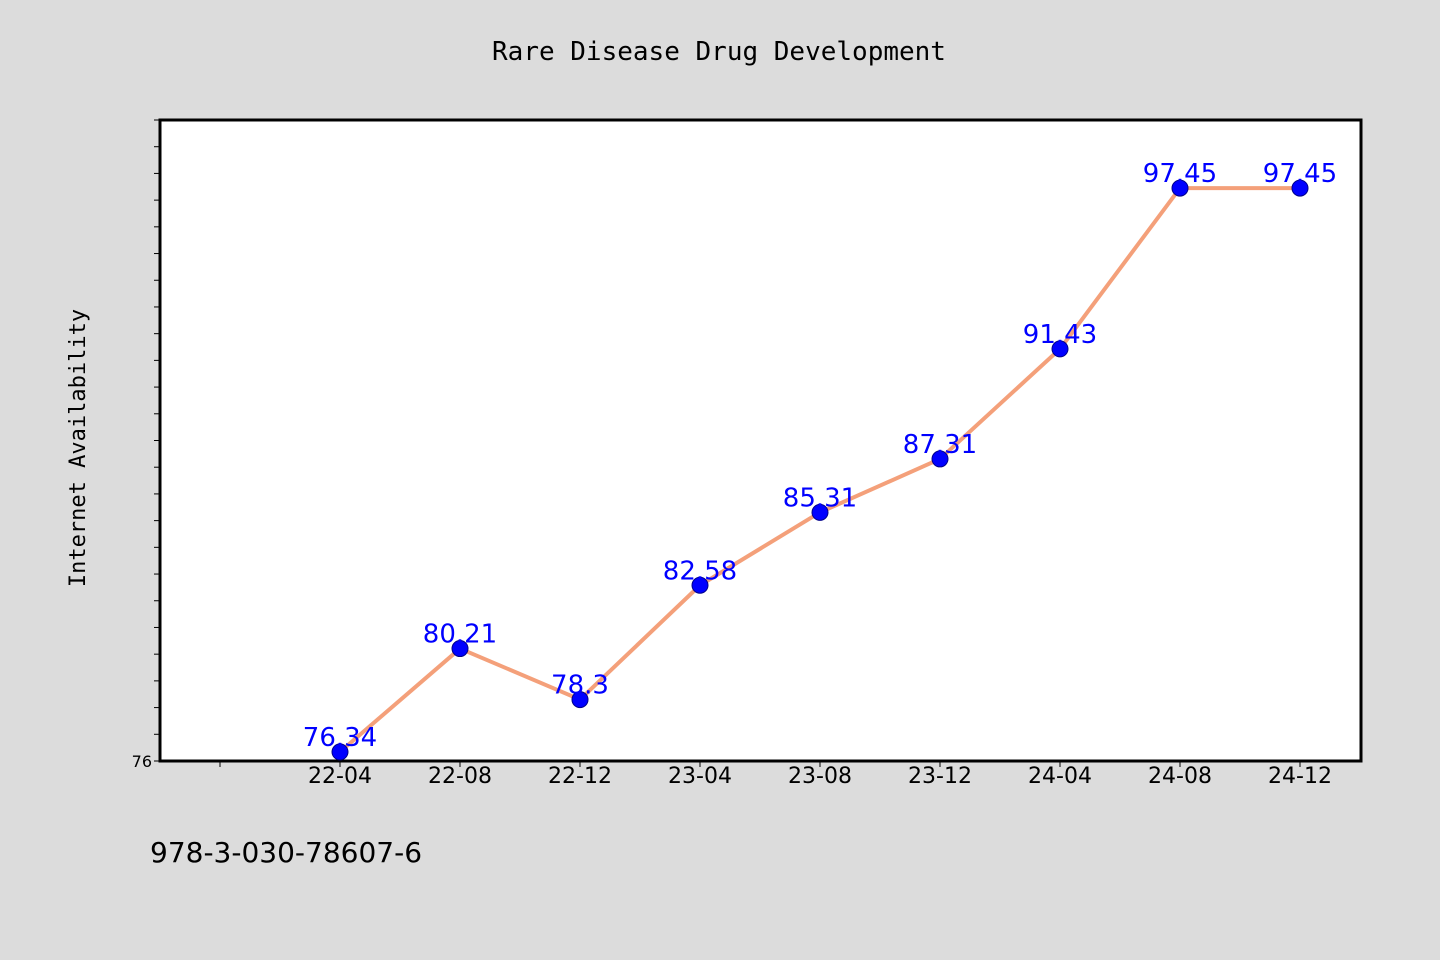 The height and width of the screenshot is (960, 1440). What do you see at coordinates (1060, 335) in the screenshot?
I see `data-label: 91.43` at bounding box center [1060, 335].